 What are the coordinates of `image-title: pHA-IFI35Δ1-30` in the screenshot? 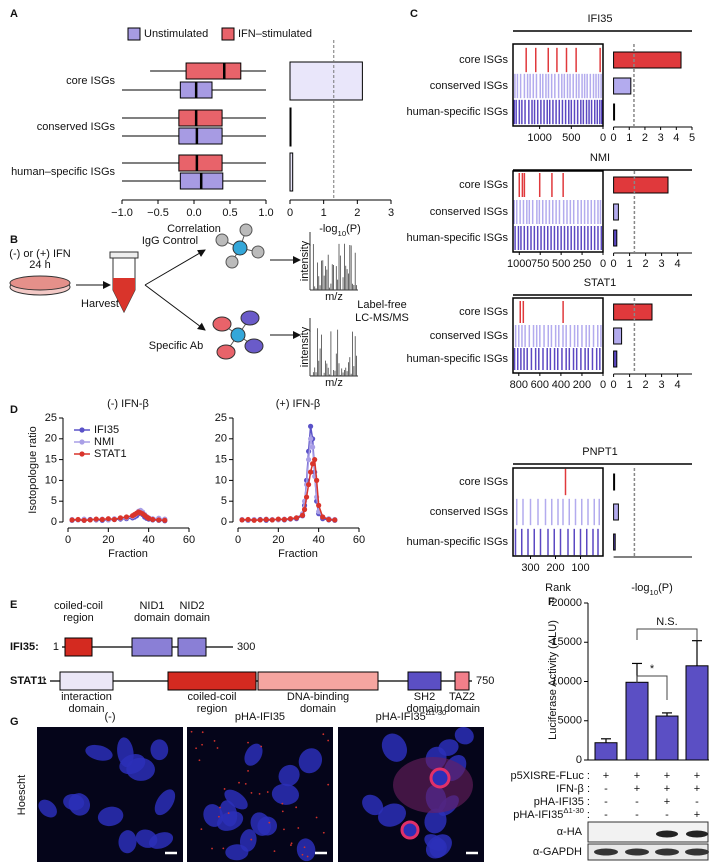 It's located at (411, 715).